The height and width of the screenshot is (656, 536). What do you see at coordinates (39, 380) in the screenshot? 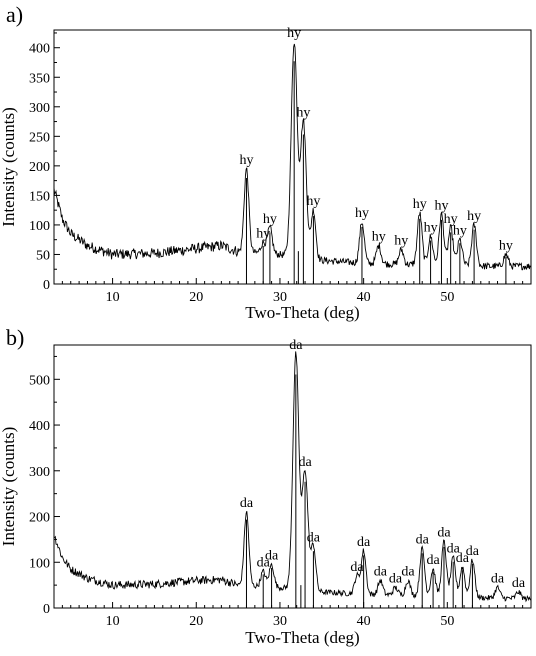
I see `y-tick-label: 500` at bounding box center [39, 380].